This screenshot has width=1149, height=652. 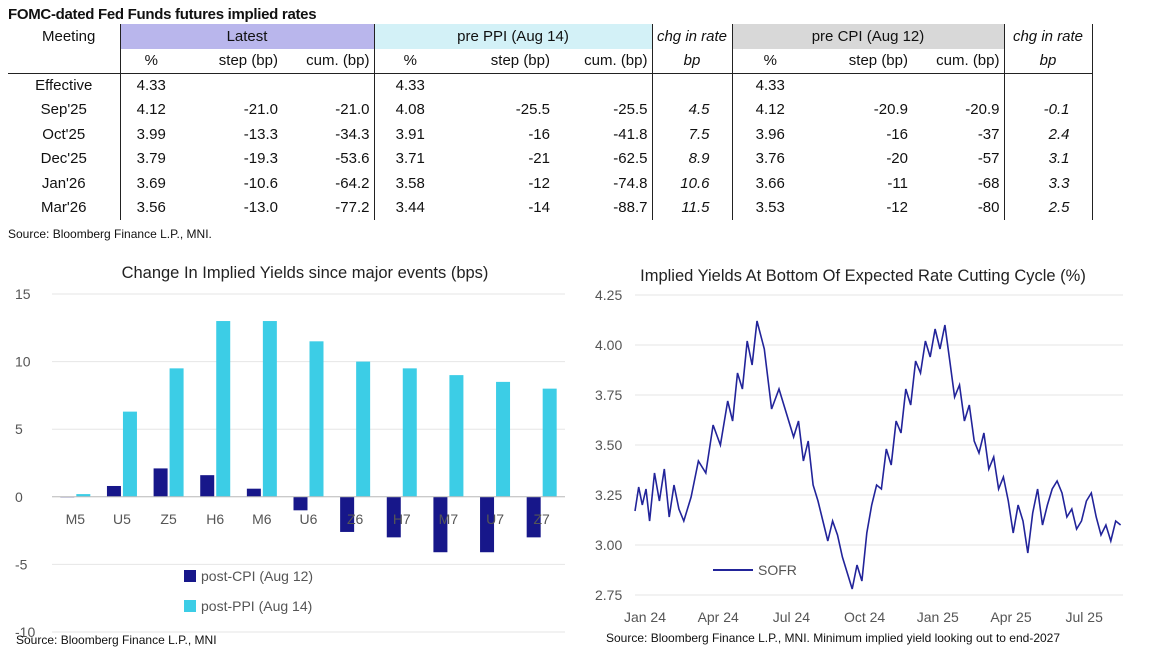 What do you see at coordinates (83, 495) in the screenshot?
I see `bar-post-ppi-M5` at bounding box center [83, 495].